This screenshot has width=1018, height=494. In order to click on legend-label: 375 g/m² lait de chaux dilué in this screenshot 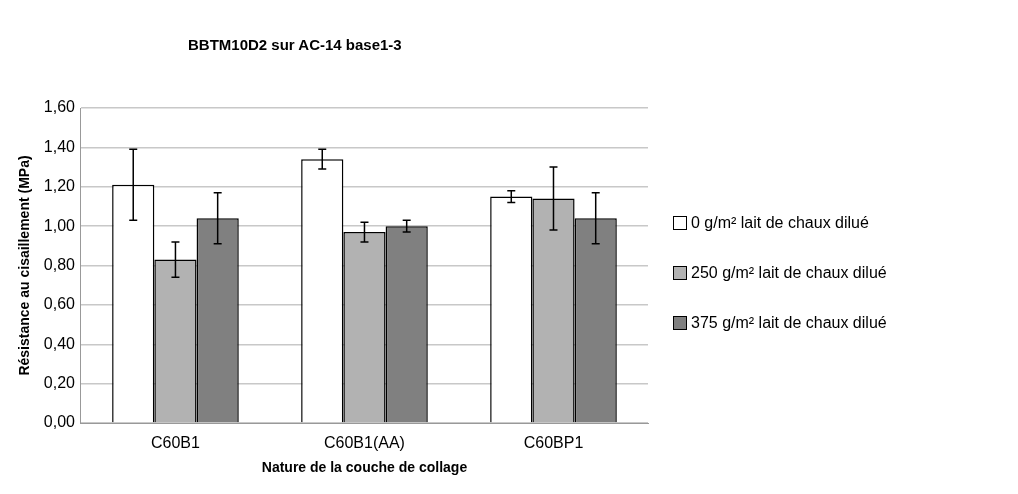, I will do `click(789, 323)`.